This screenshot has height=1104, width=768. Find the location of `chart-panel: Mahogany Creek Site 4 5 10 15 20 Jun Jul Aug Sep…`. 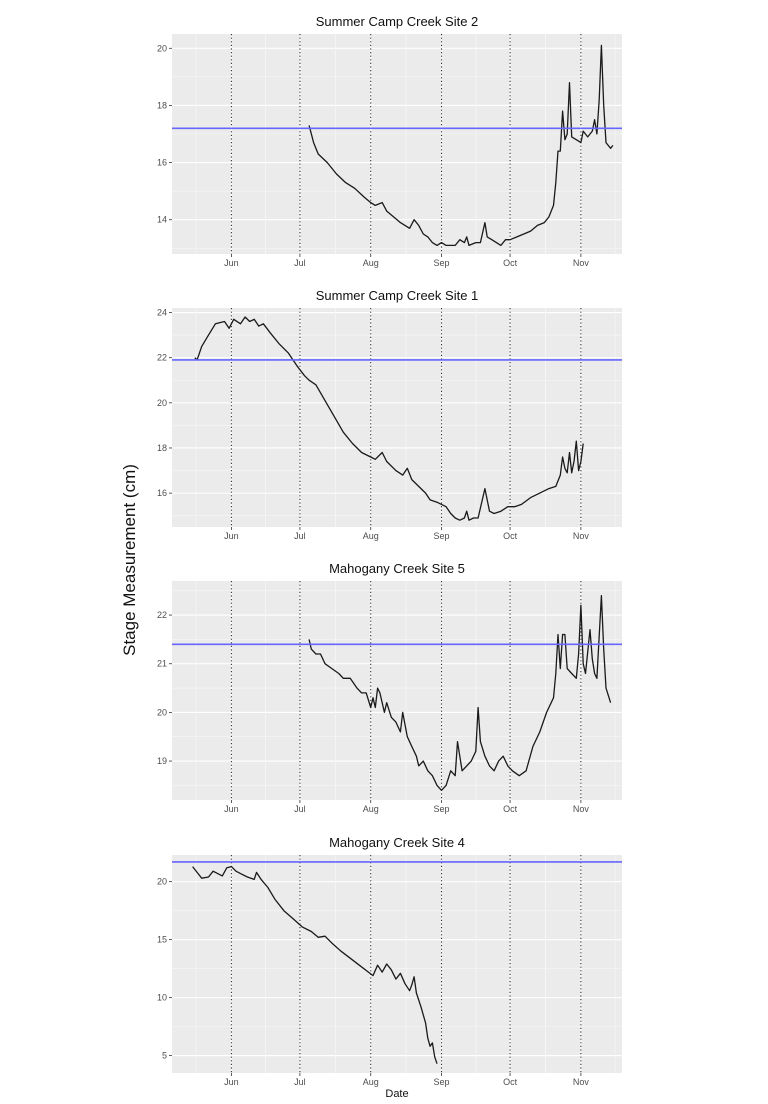

chart-panel: Mahogany Creek Site 4 5 10 15 20 Jun Jul Aug Sep… is located at coordinates (389, 961).